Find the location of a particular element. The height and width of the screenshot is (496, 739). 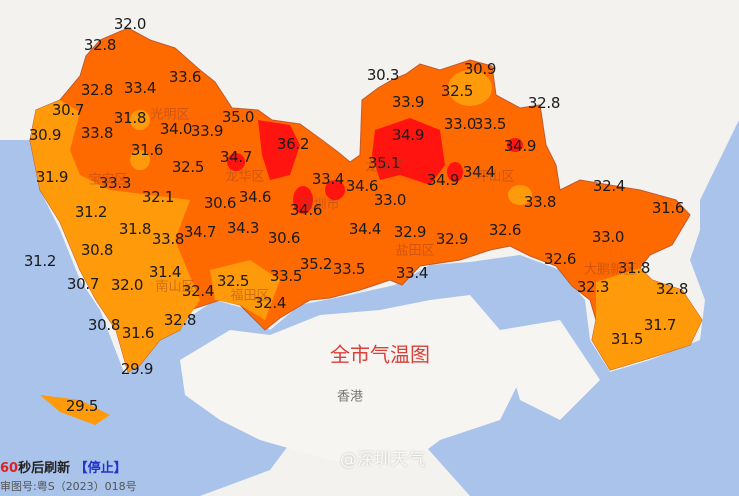

watermark: @深圳天气 is located at coordinates (382, 460).